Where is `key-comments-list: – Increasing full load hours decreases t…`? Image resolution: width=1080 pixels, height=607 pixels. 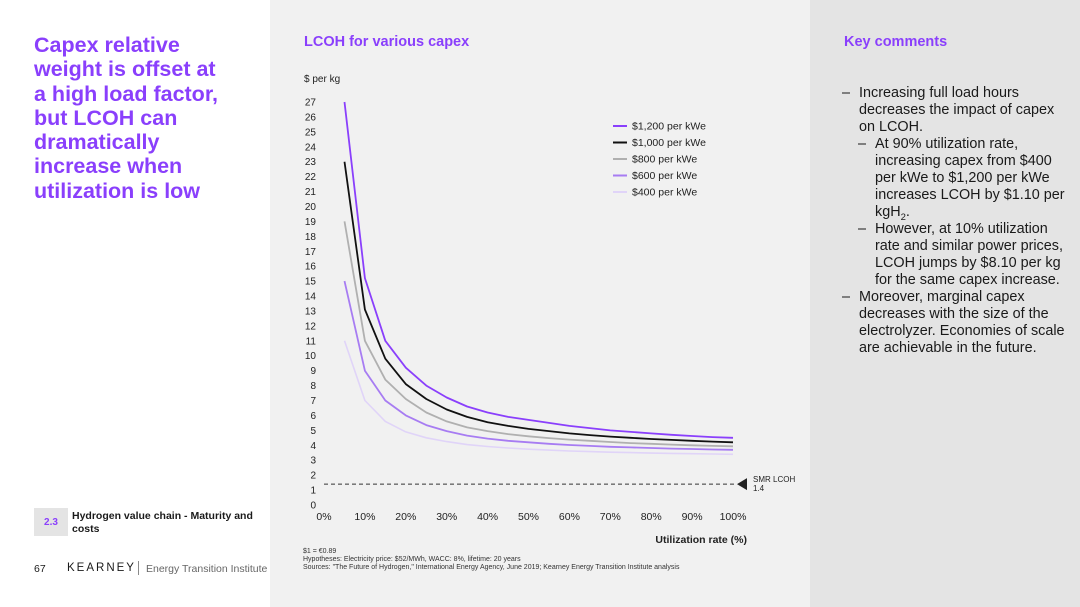 key-comments-list: – Increasing full load hours decreases t… is located at coordinates (957, 221).